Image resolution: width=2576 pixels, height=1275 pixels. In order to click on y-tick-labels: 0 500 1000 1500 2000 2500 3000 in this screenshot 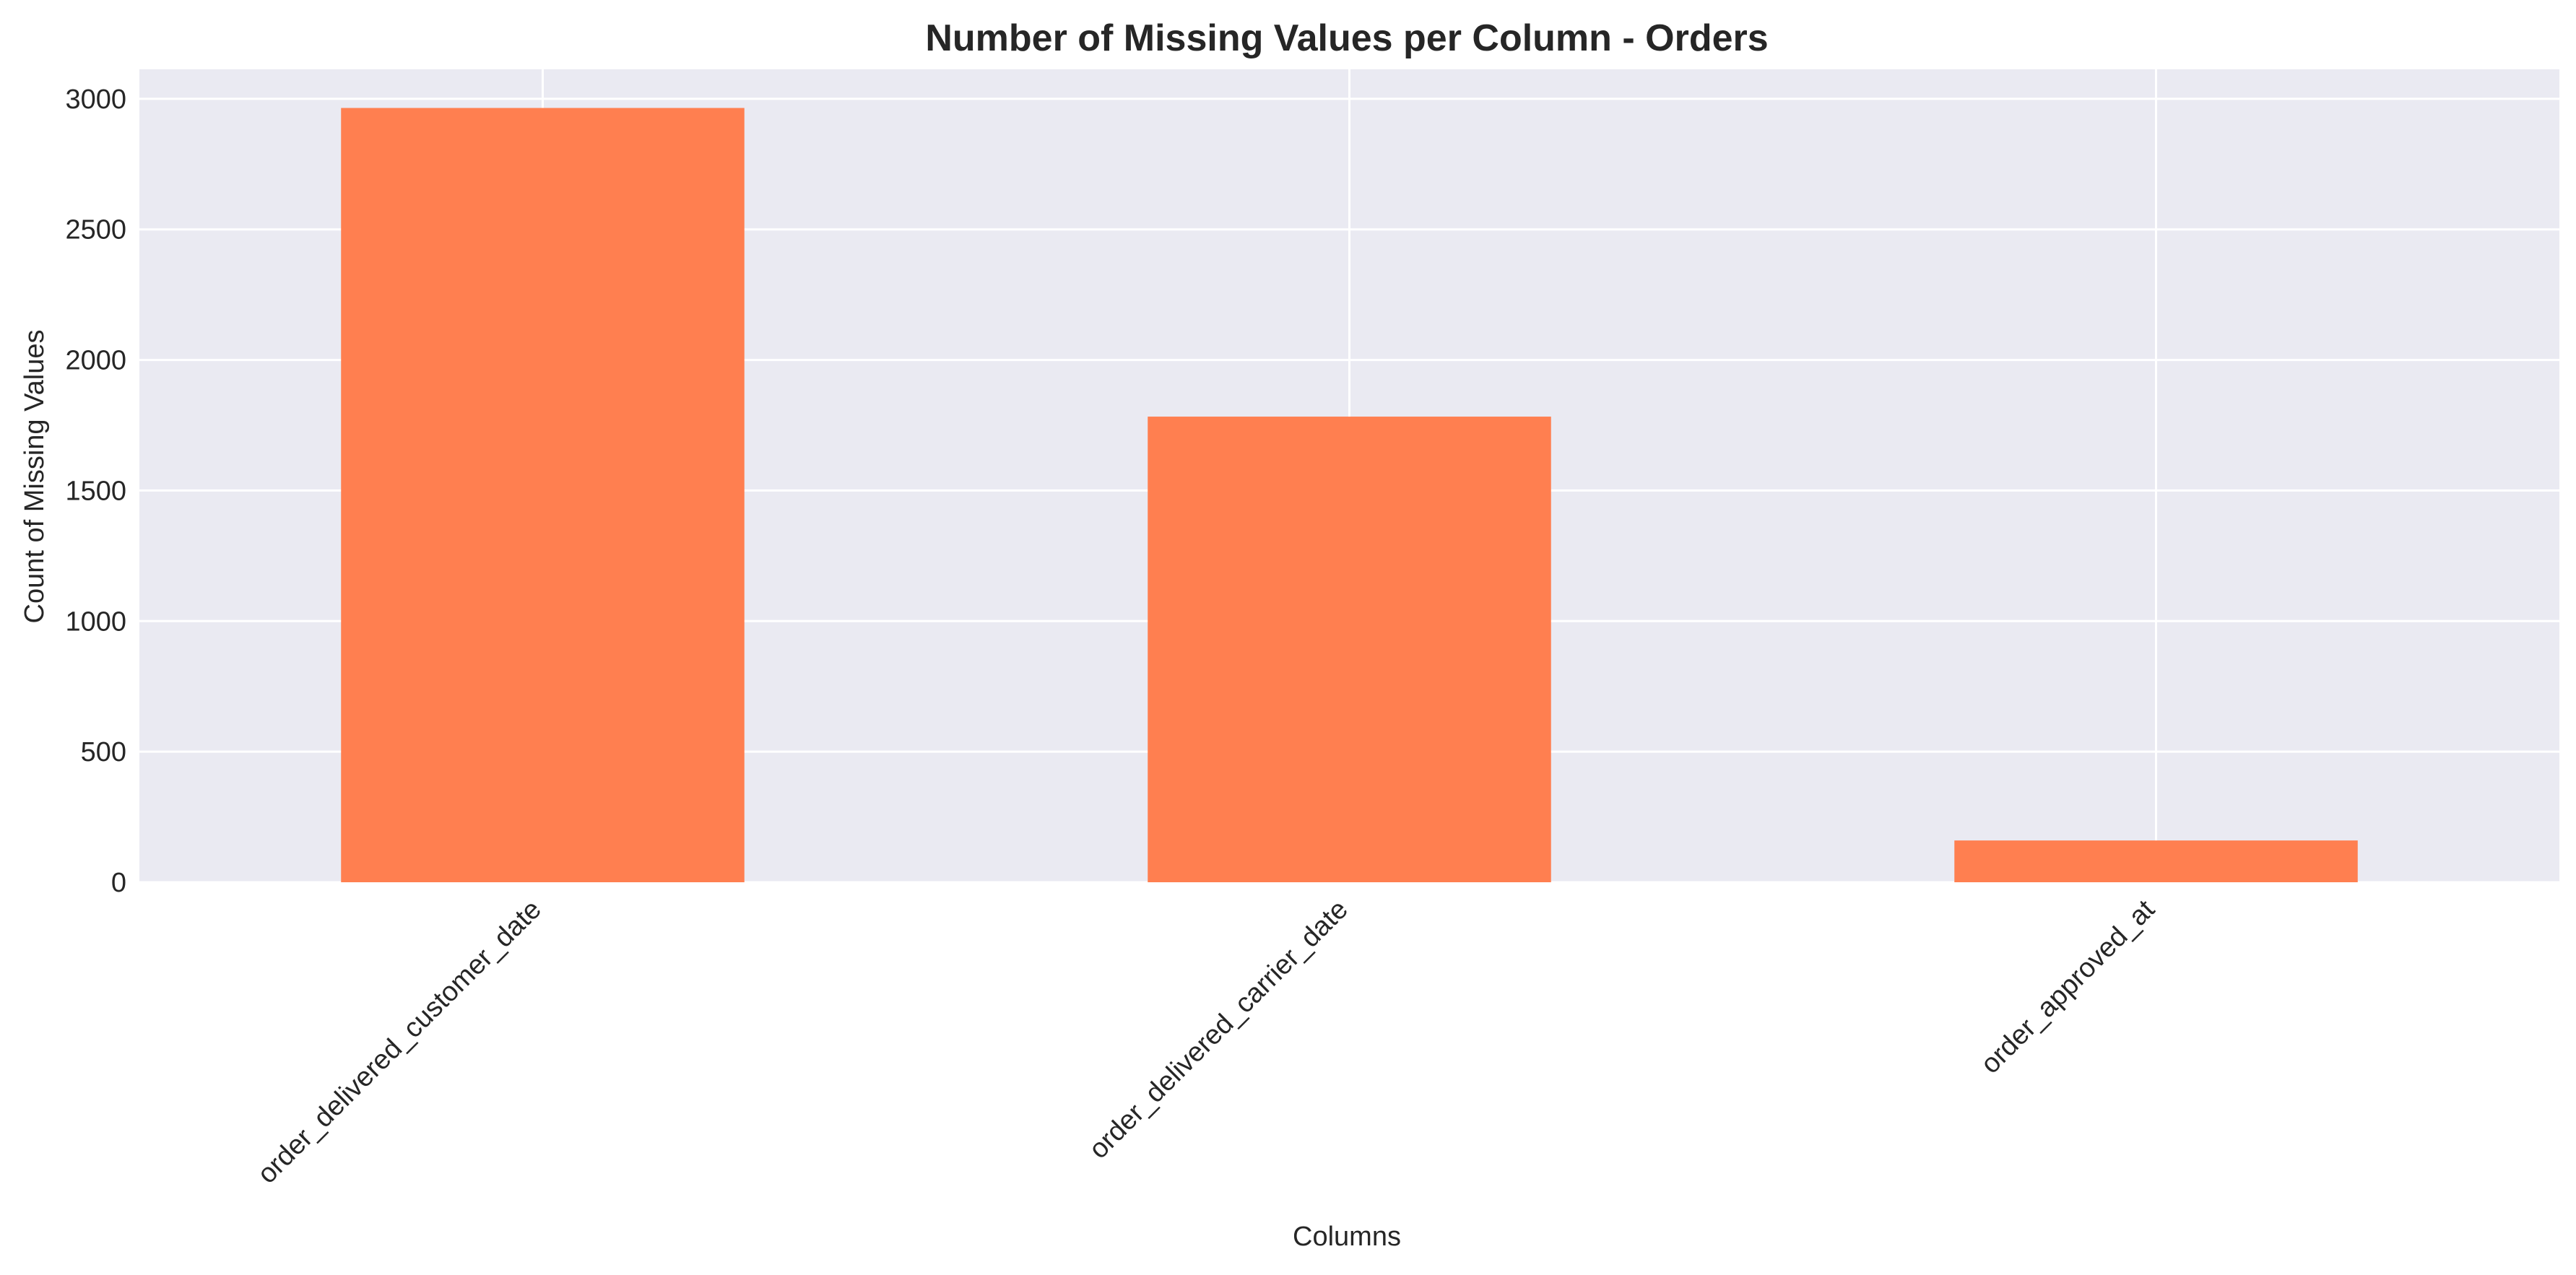, I will do `click(95, 491)`.